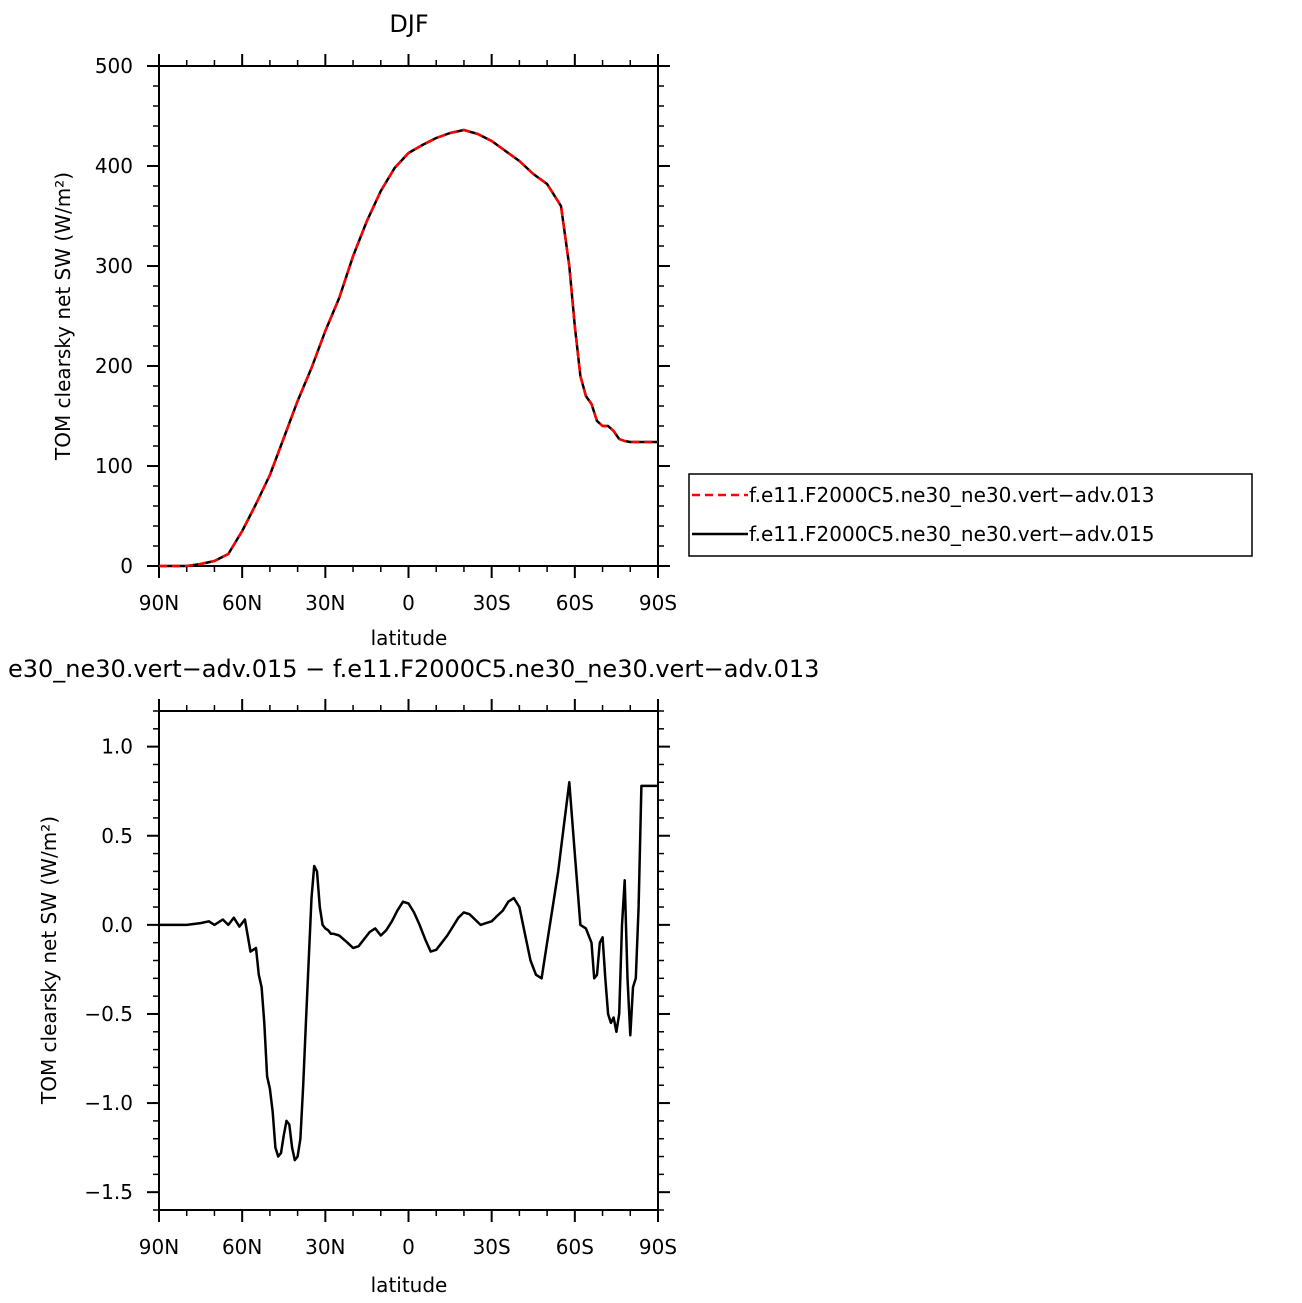 The height and width of the screenshot is (1303, 1302). Describe the element at coordinates (409, 638) in the screenshot. I see `top-x-axis-label: latitude` at that location.